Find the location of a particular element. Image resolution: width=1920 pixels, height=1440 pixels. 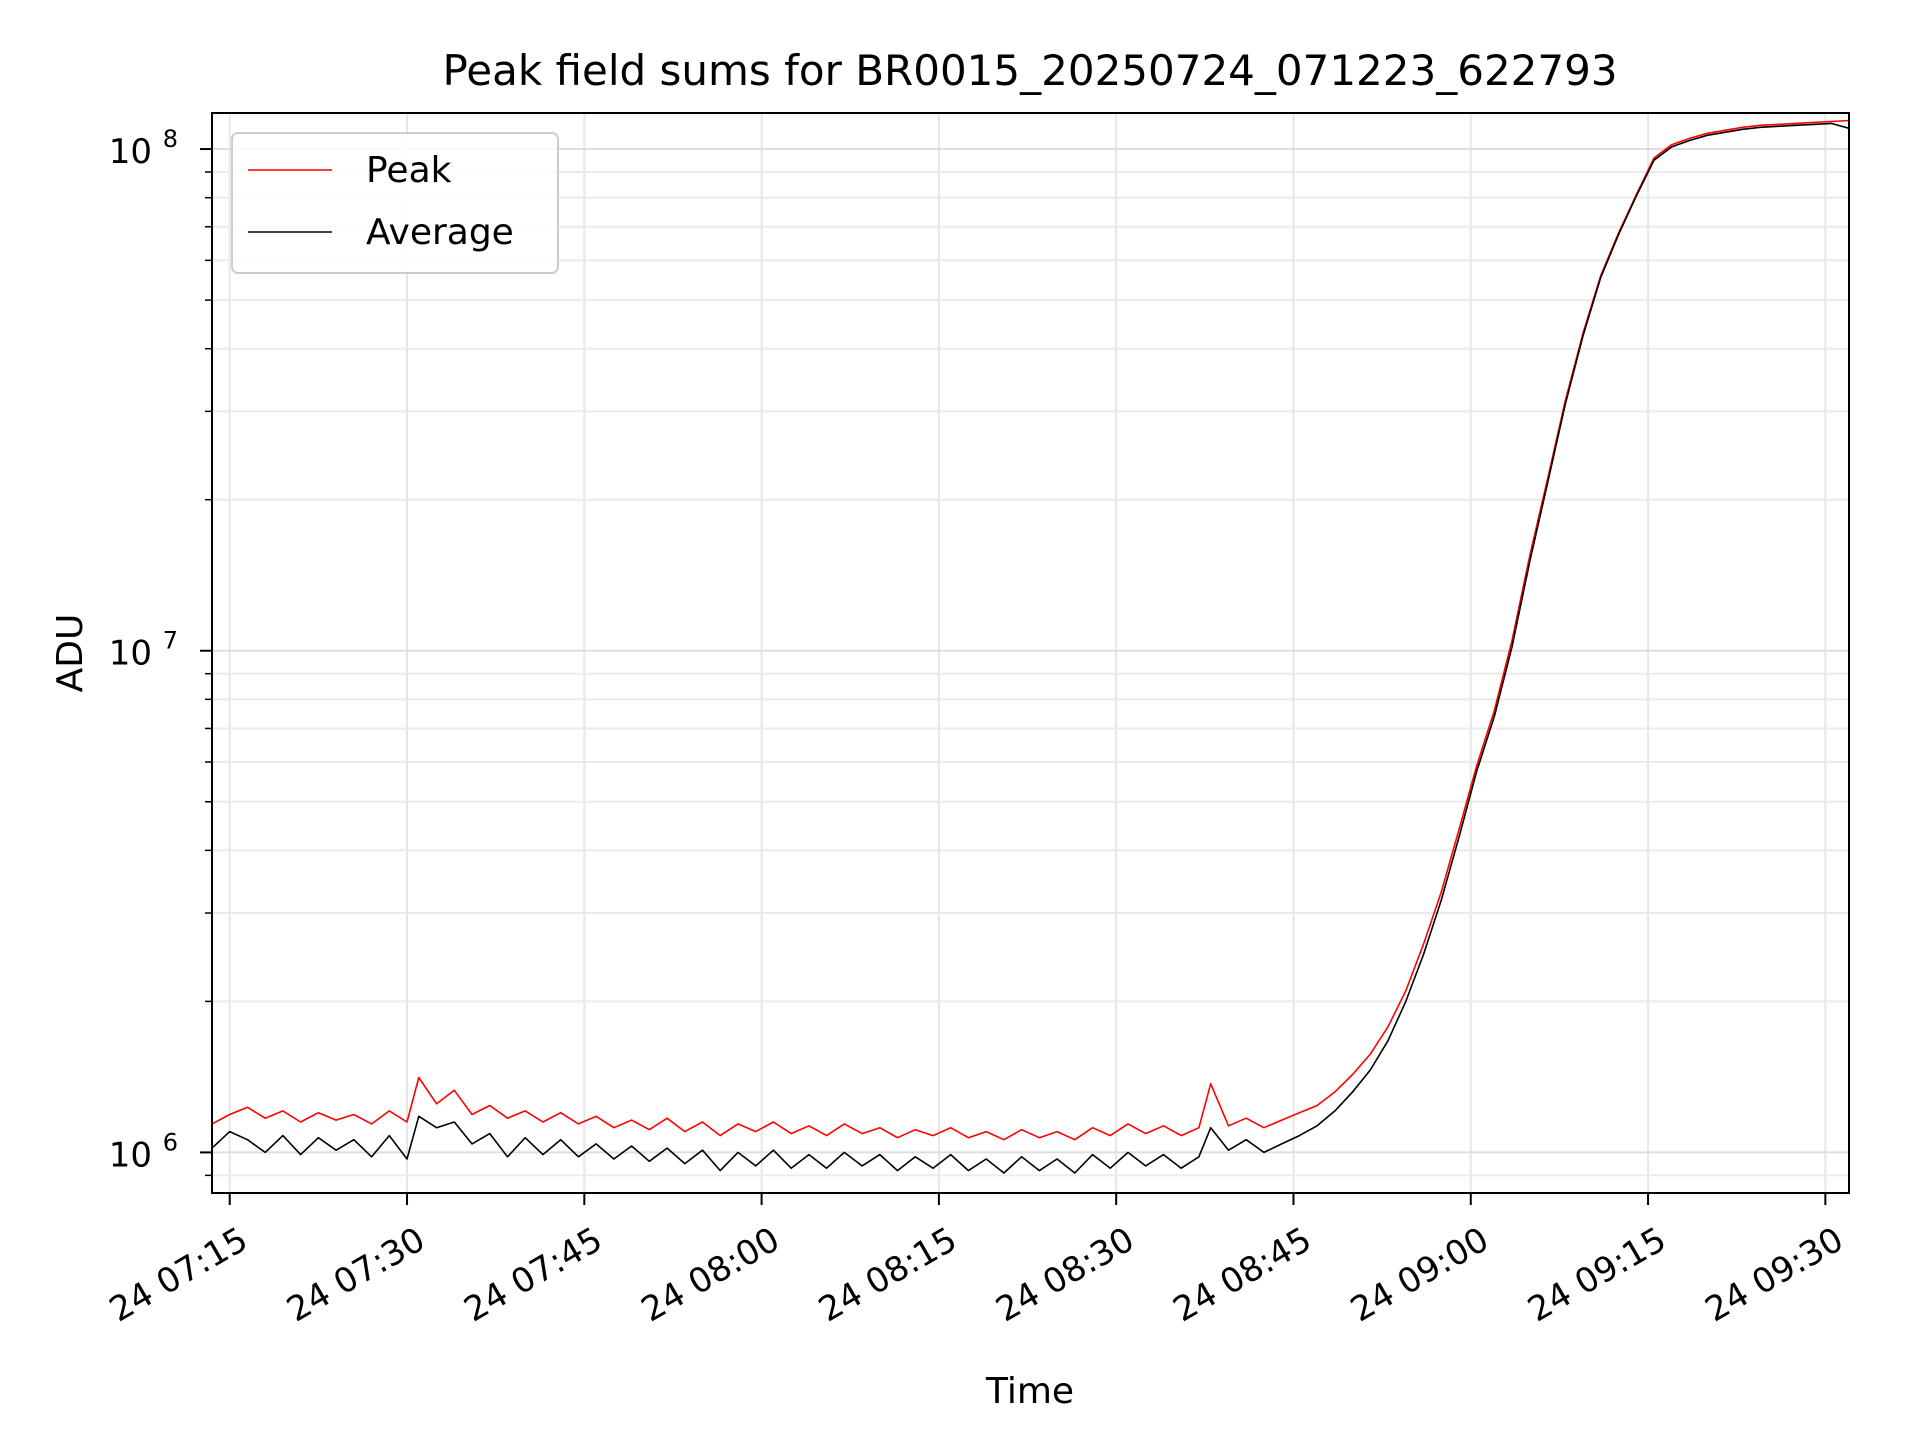

legend-label-peak: Peak is located at coordinates (409, 170).